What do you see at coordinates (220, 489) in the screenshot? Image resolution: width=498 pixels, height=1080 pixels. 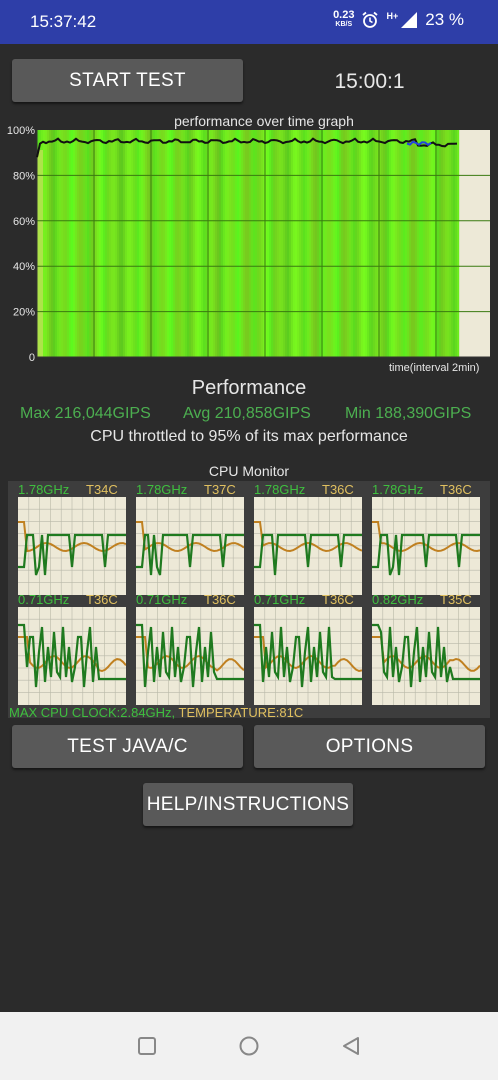 I see `core-temperature: T37C` at bounding box center [220, 489].